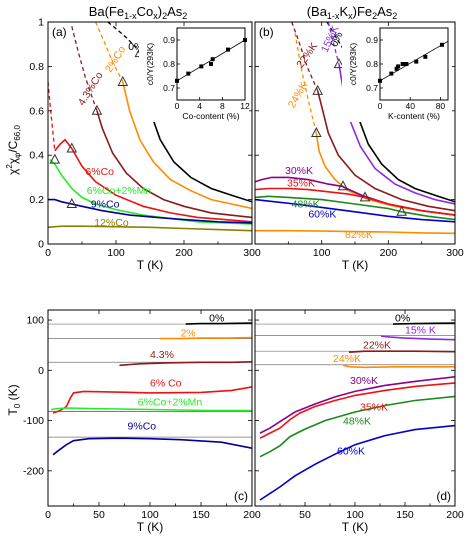 The width and height of the screenshot is (469, 536). What do you see at coordinates (36, 67) in the screenshot?
I see `ytick-label-a-4: 0.8` at bounding box center [36, 67].